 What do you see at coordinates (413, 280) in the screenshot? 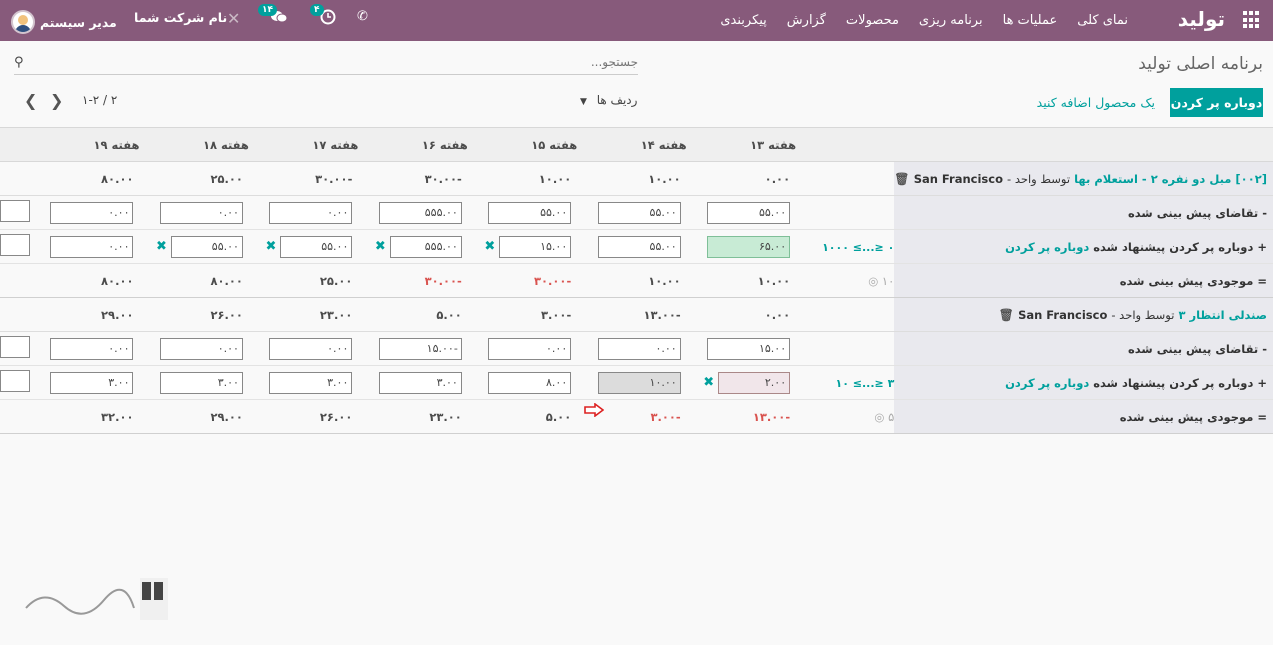
I see `stock-value: -۳۰.۰۰` at bounding box center [413, 280].